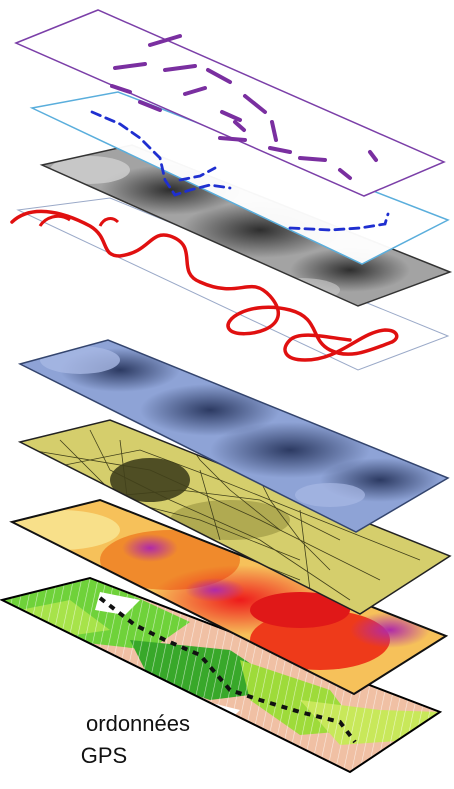 The image size is (454, 789). What do you see at coordinates (138, 723) in the screenshot?
I see `caption-line-1: ordonnées` at bounding box center [138, 723].